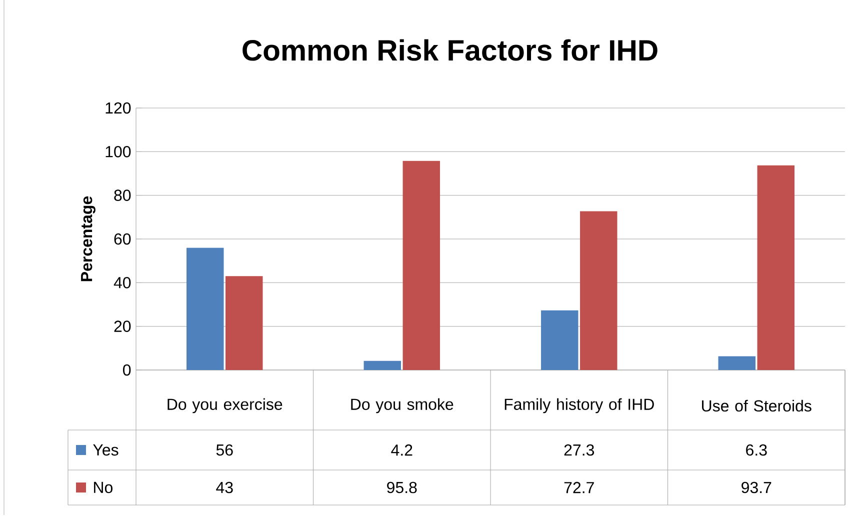 The image size is (855, 517). What do you see at coordinates (118, 152) in the screenshot?
I see `y-tick-label: 100` at bounding box center [118, 152].